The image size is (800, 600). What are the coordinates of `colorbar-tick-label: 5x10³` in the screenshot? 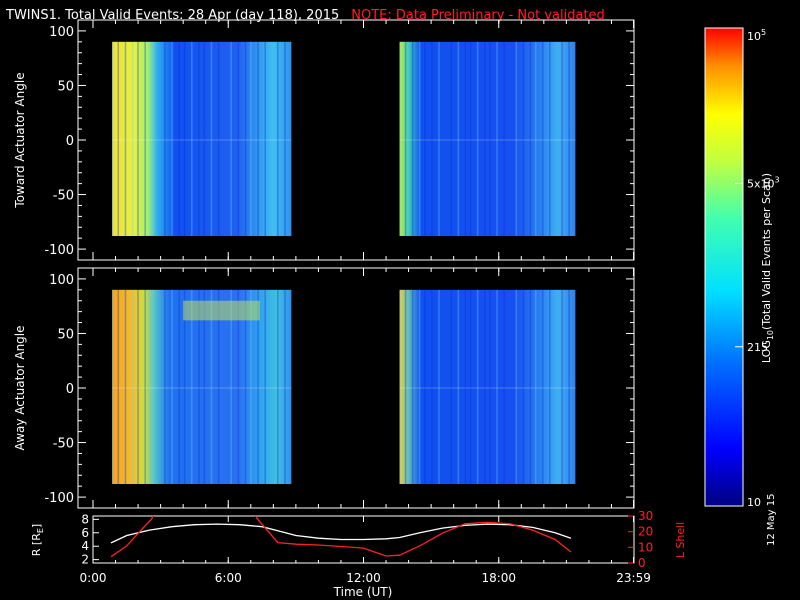 It's located at (763, 182).